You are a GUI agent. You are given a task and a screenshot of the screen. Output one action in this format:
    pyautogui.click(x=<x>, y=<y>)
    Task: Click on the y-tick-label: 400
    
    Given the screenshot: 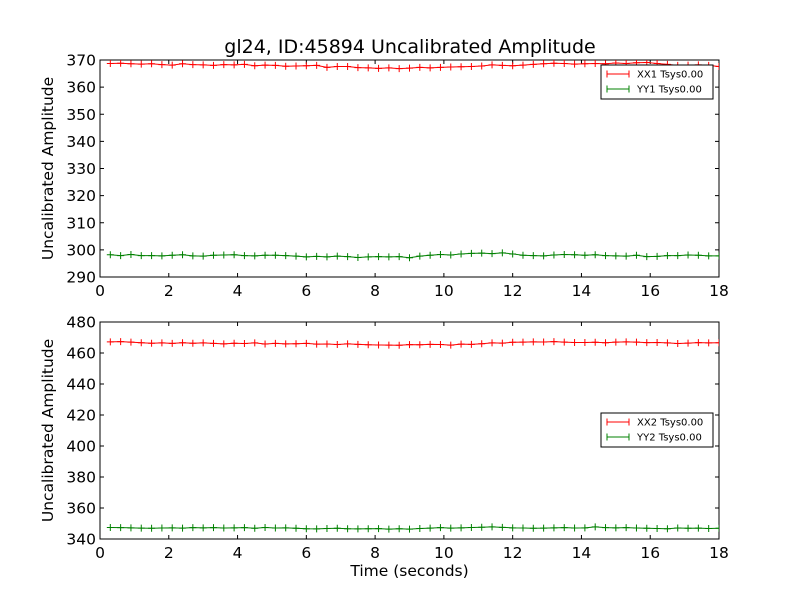 What is the action you would take?
    pyautogui.click(x=81, y=447)
    